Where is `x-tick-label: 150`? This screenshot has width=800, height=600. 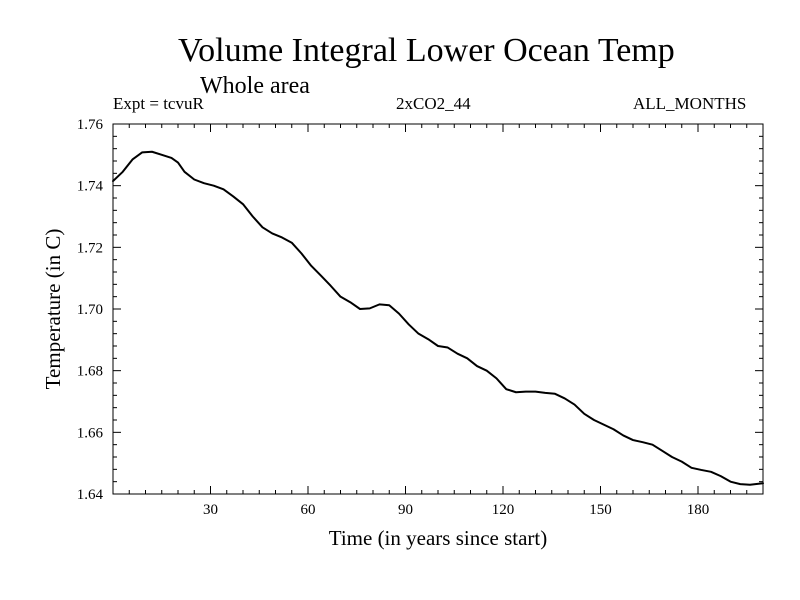 x-tick-label: 150 is located at coordinates (600, 510).